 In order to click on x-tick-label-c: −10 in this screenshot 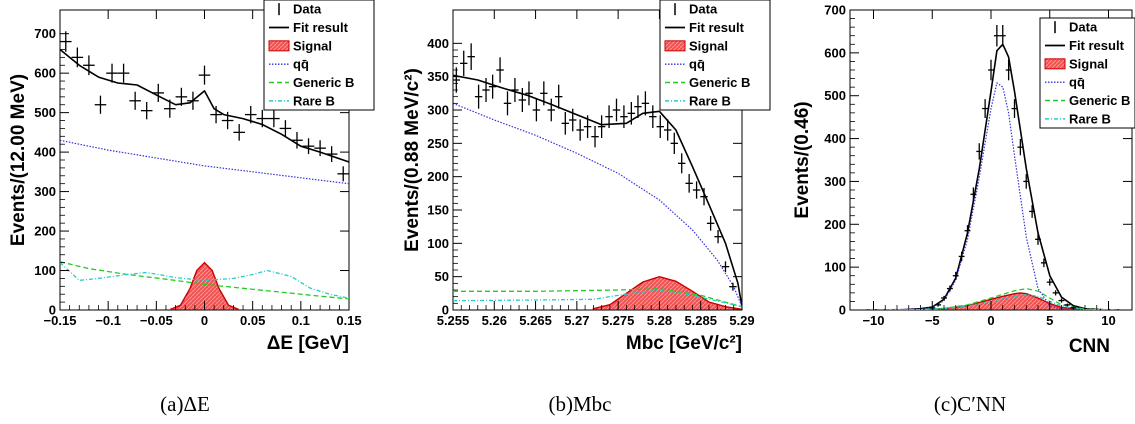, I will do `click(873, 320)`.